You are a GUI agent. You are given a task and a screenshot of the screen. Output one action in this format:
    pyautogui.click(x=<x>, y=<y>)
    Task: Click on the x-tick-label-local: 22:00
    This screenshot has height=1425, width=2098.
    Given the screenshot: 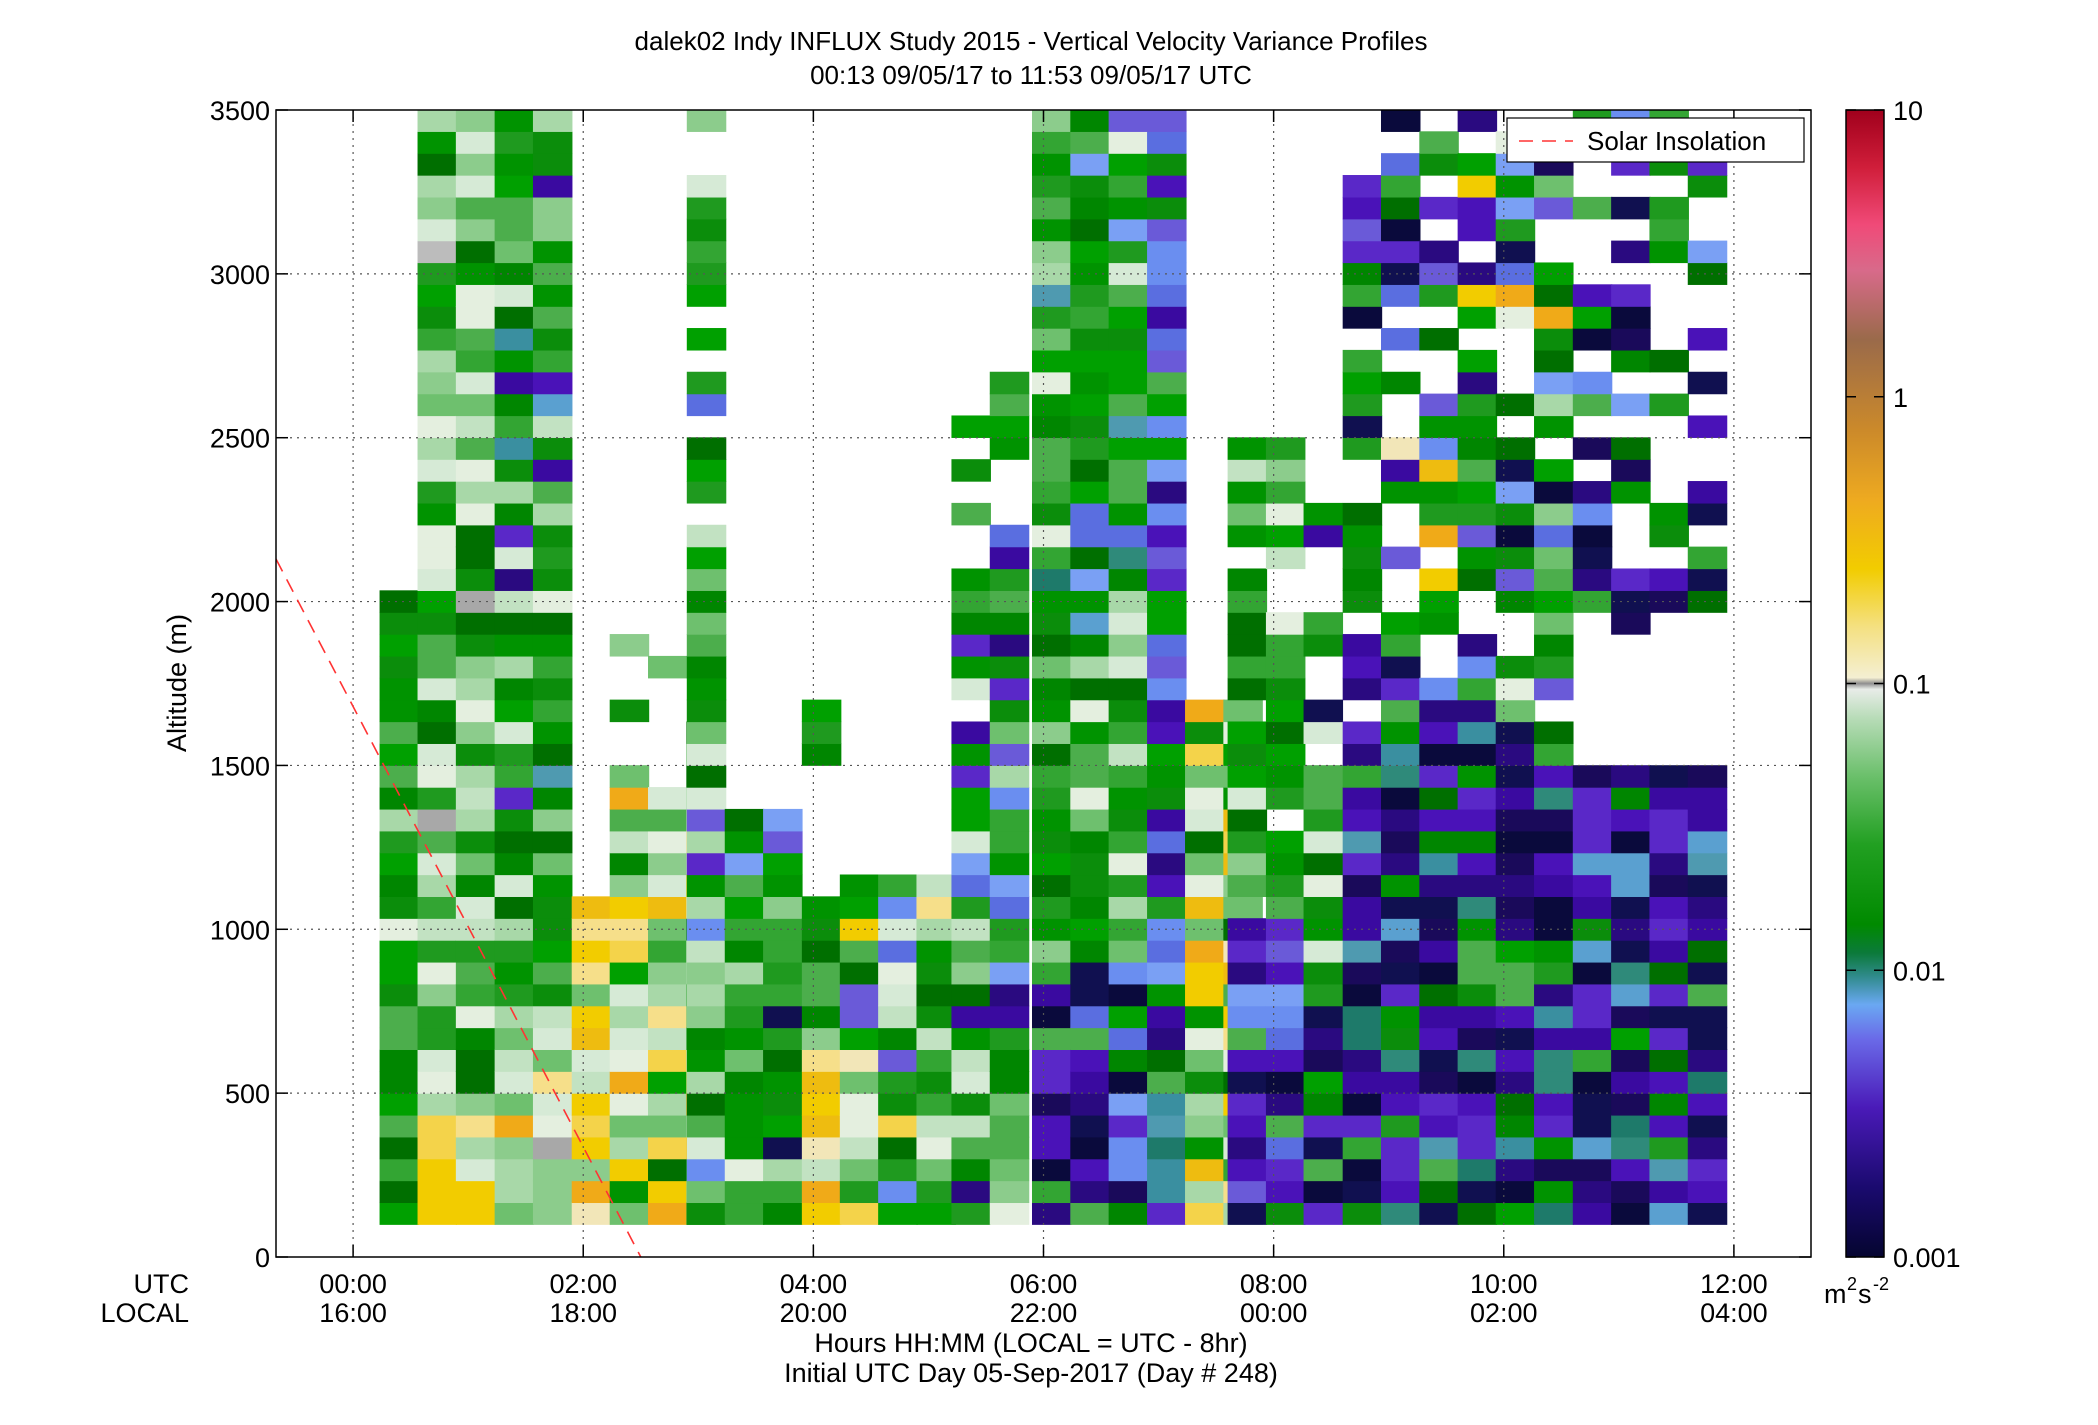 What is the action you would take?
    pyautogui.click(x=1044, y=1313)
    